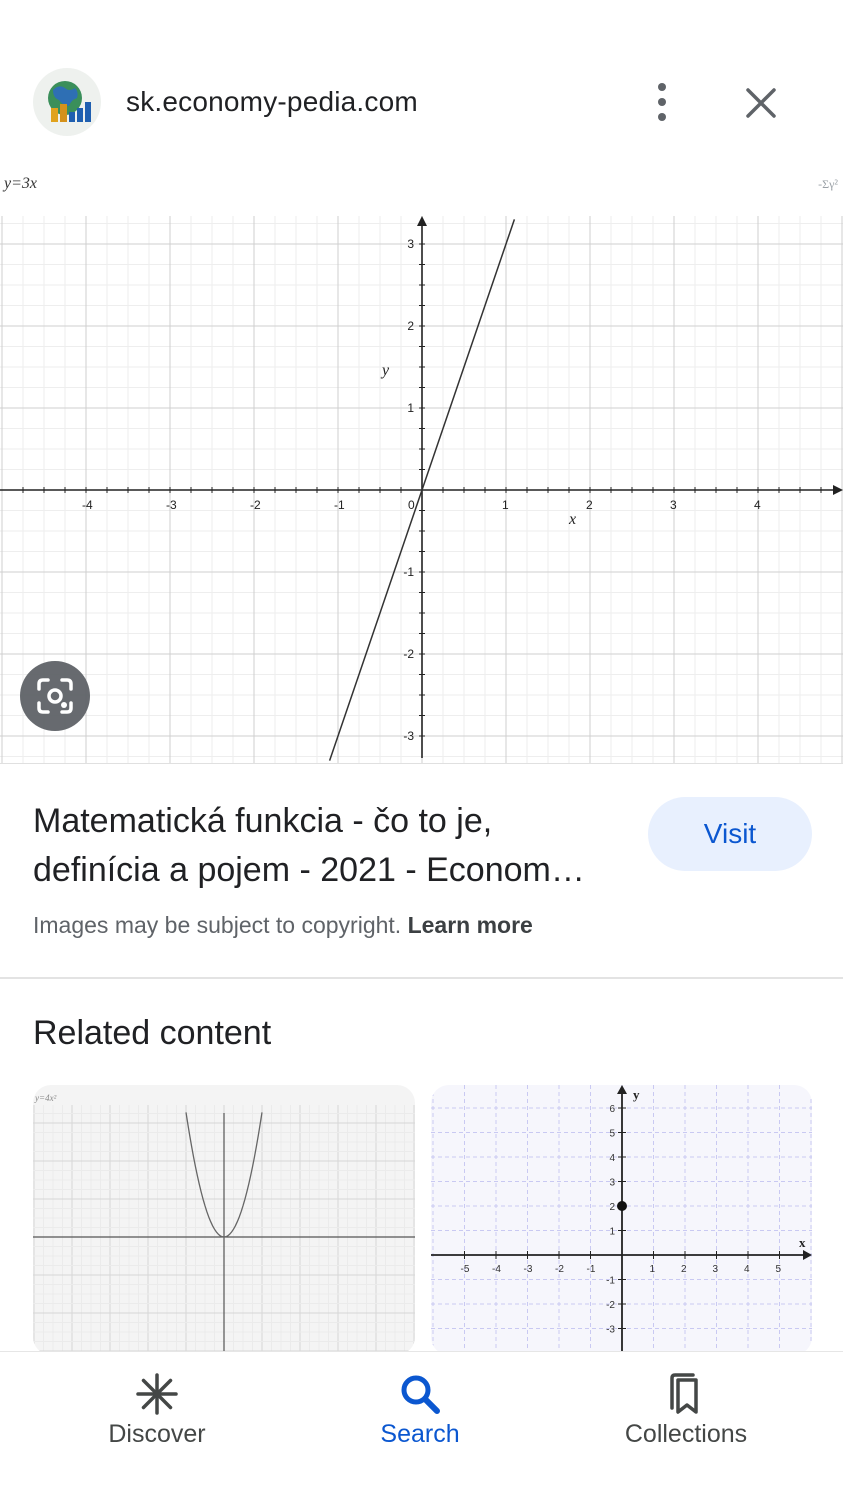  Describe the element at coordinates (420, 1394) in the screenshot. I see `search-icon` at that location.